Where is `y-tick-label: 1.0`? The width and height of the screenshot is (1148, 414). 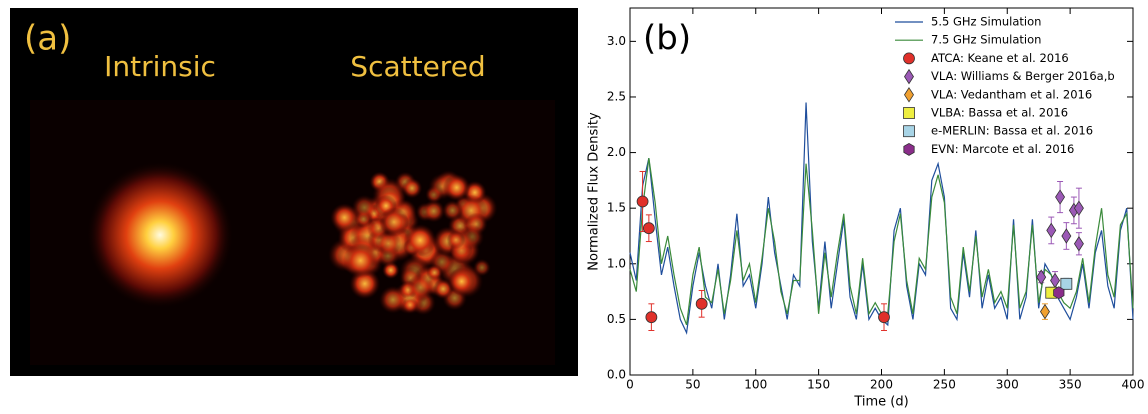
y-tick-label: 1.0 is located at coordinates (616, 263).